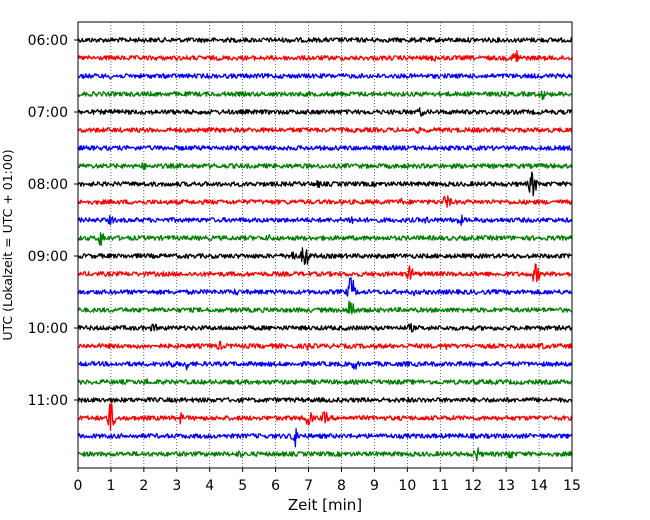 Image resolution: width=650 pixels, height=520 pixels. What do you see at coordinates (143, 486) in the screenshot?
I see `x-tick-label: 2` at bounding box center [143, 486].